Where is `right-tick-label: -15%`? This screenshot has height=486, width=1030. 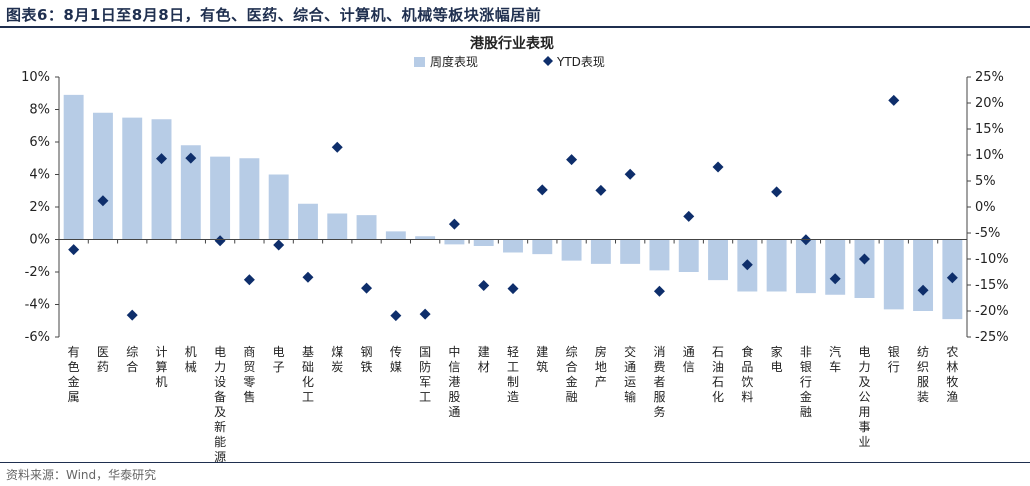 right-tick-label: -15% is located at coordinates (992, 285).